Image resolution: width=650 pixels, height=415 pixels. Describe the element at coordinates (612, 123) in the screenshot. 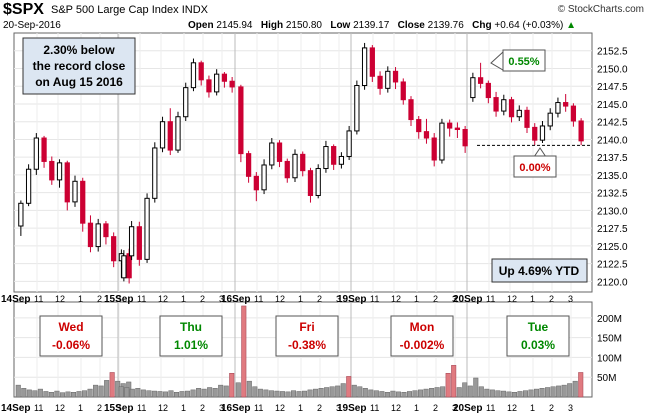

I see `price-tick-label: 2142.5` at that location.